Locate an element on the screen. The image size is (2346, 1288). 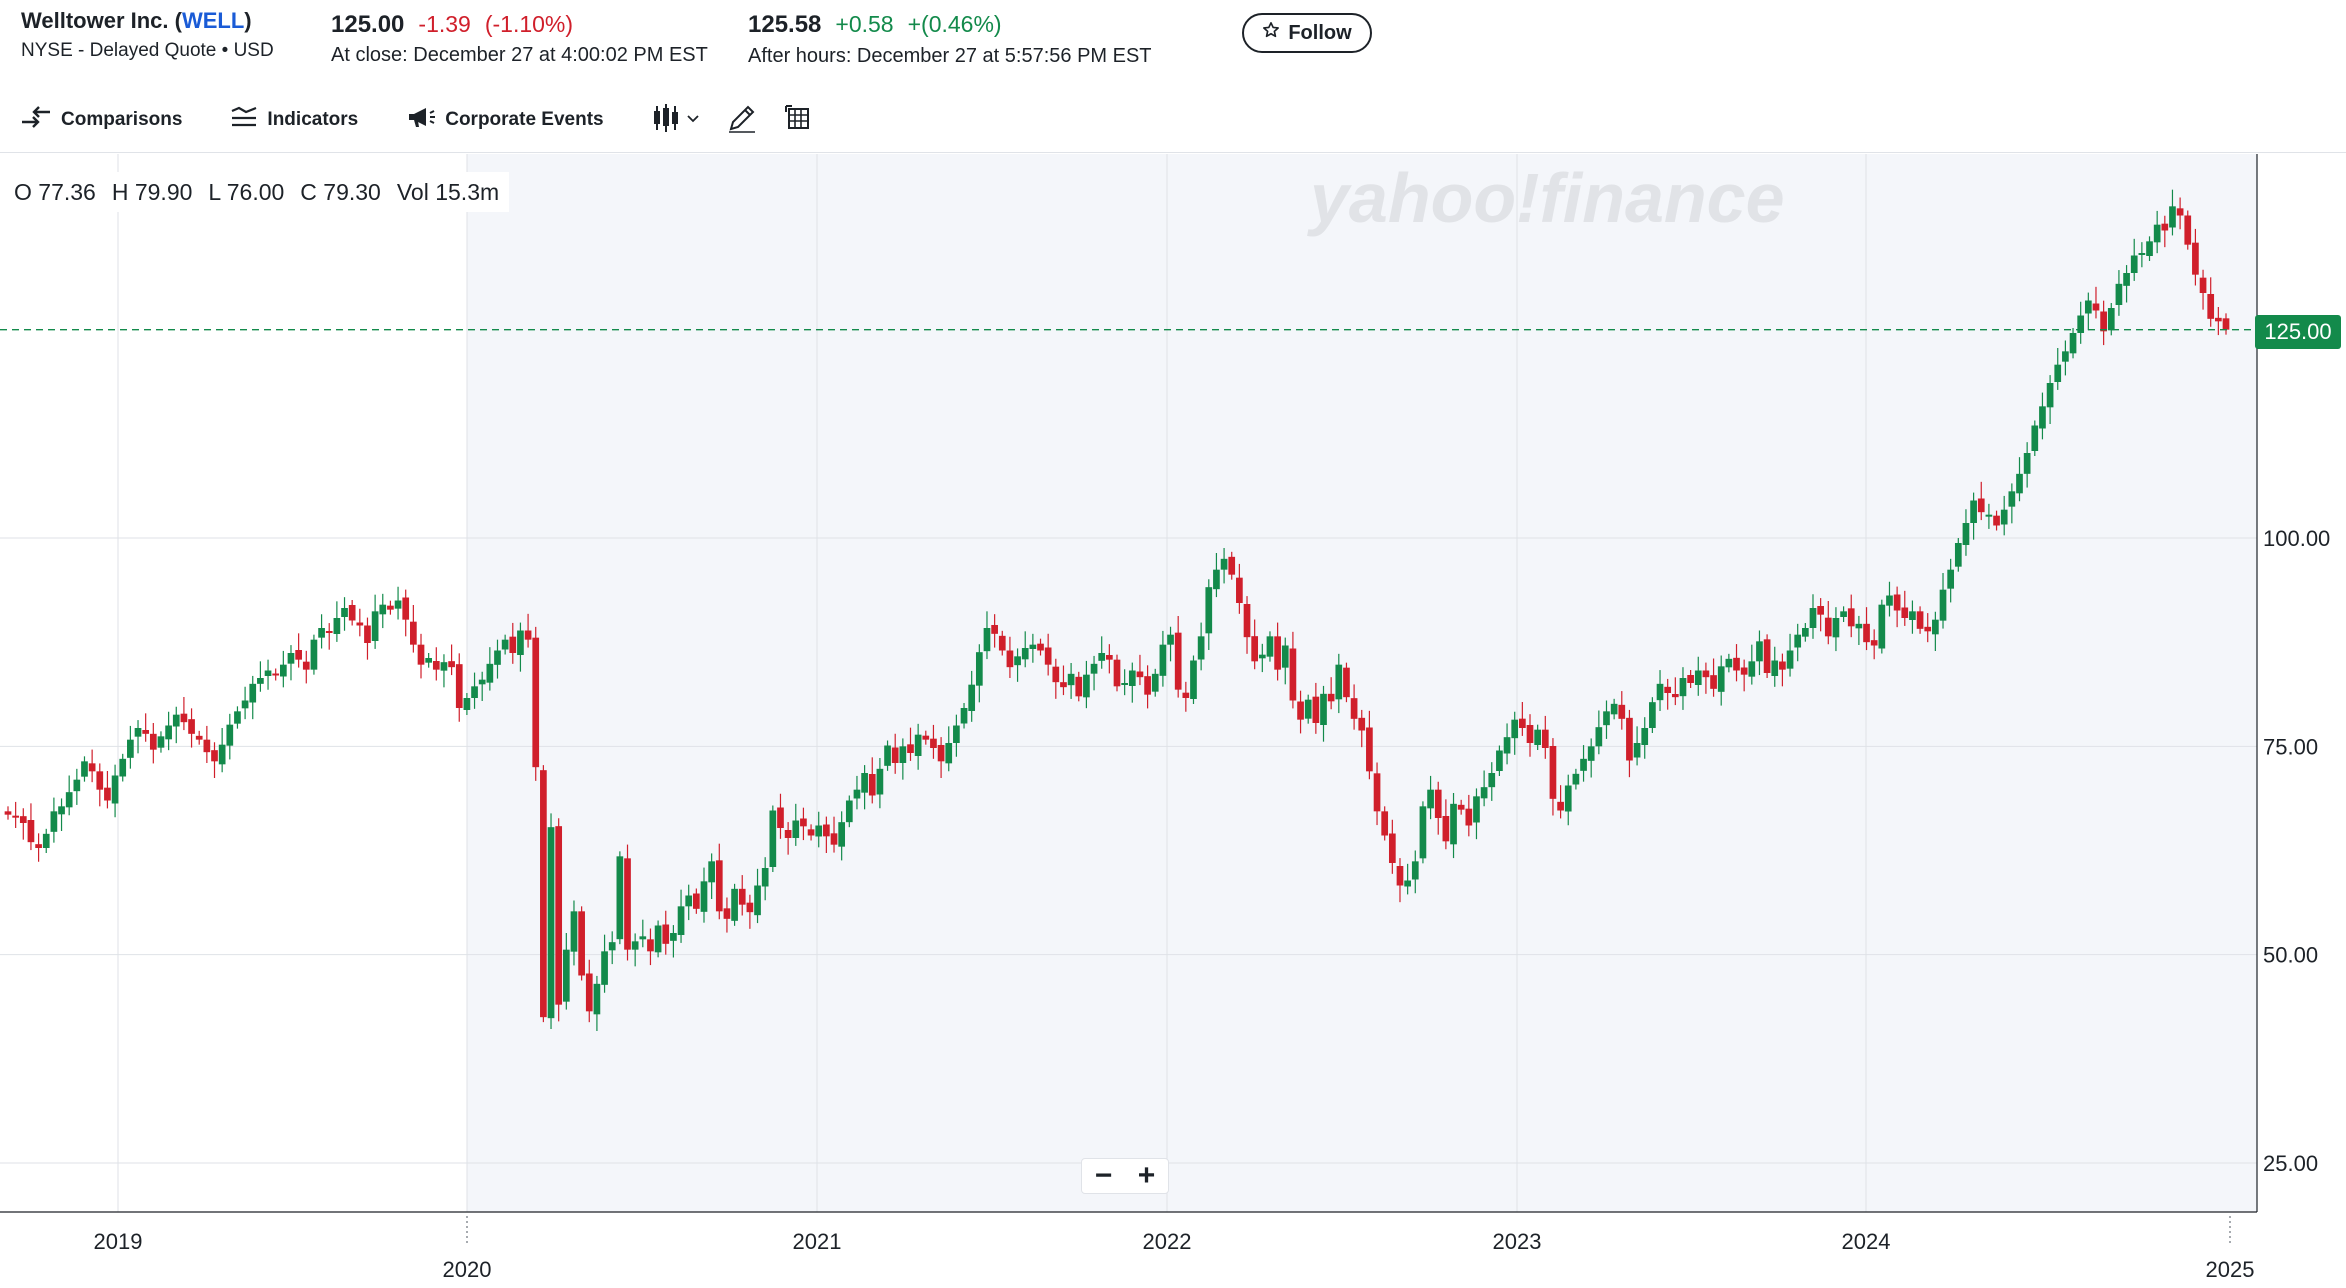
indicators-icon is located at coordinates (244, 120).